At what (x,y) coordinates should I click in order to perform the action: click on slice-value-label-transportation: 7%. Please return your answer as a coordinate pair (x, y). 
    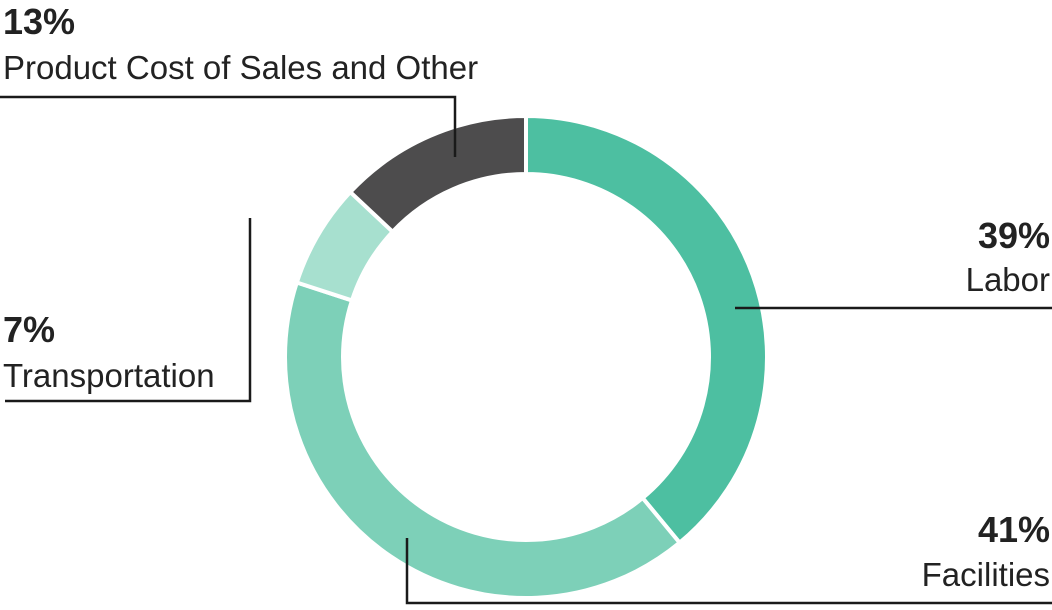
    Looking at the image, I should click on (29, 329).